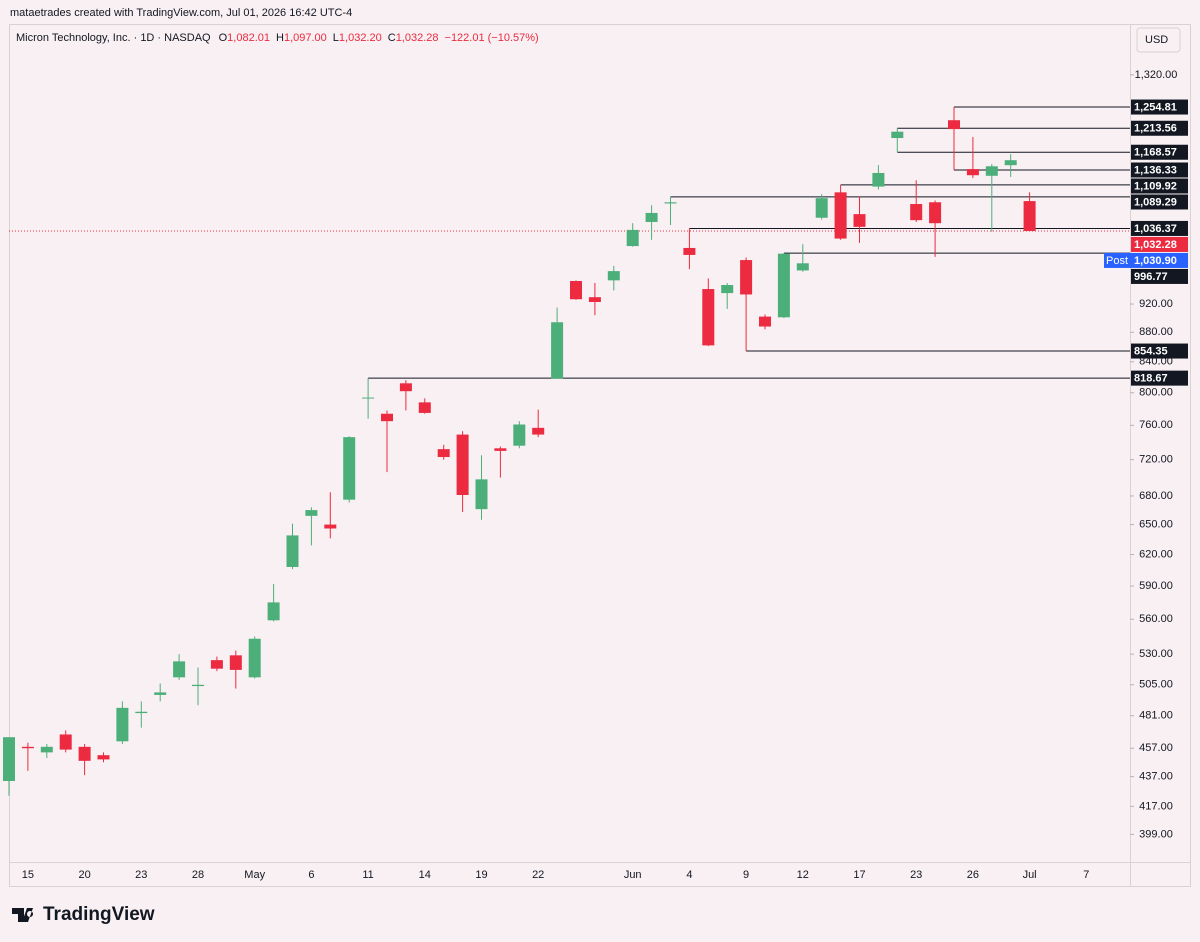 This screenshot has height=942, width=1200. Describe the element at coordinates (1156, 654) in the screenshot. I see `y-tick-label: 530.00` at that location.